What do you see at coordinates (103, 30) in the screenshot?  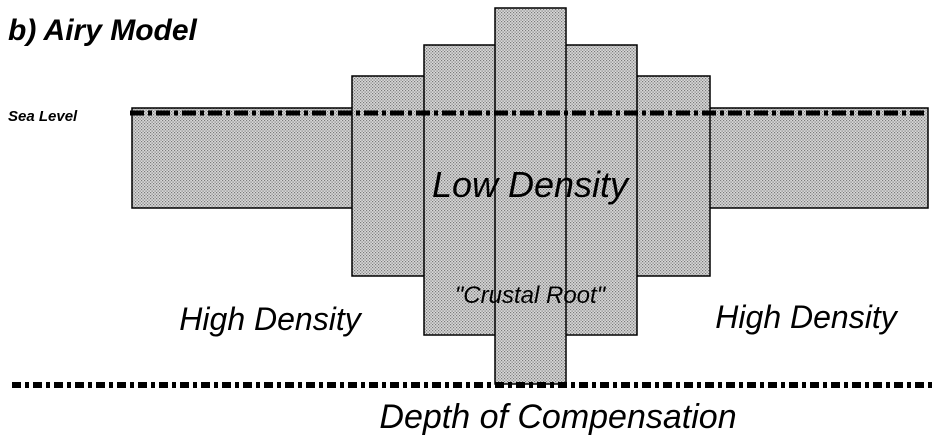 I see `title: b) Airy Model` at bounding box center [103, 30].